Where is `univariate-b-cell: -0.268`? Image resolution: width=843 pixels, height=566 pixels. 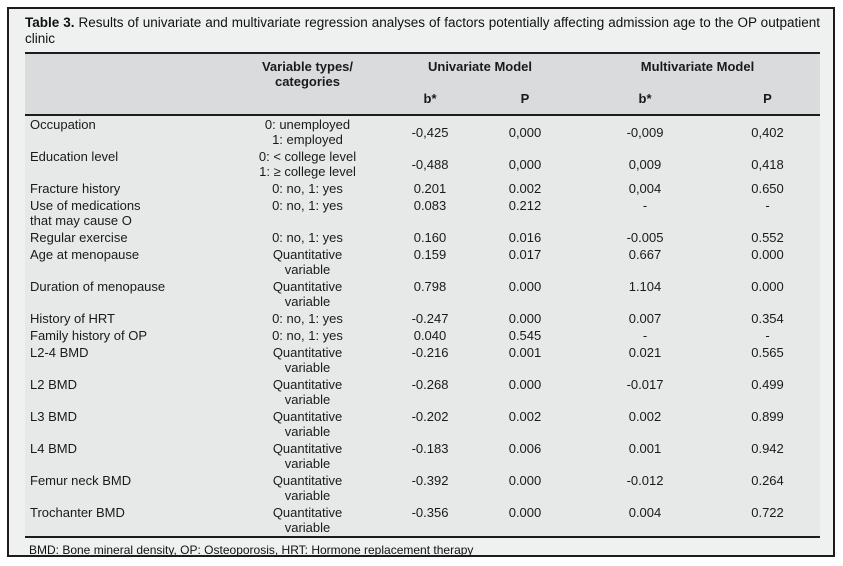
univariate-b-cell: -0.268 is located at coordinates (430, 384).